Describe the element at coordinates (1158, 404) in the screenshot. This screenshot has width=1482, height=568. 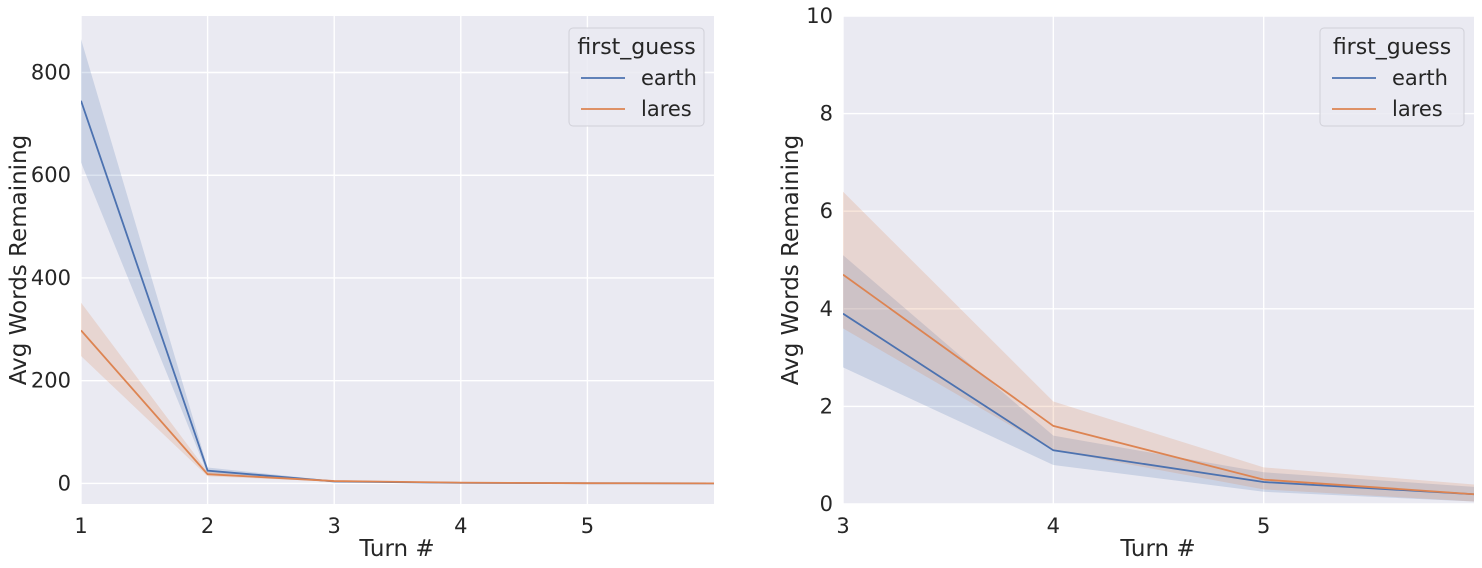
I see `series-line-earth` at that location.